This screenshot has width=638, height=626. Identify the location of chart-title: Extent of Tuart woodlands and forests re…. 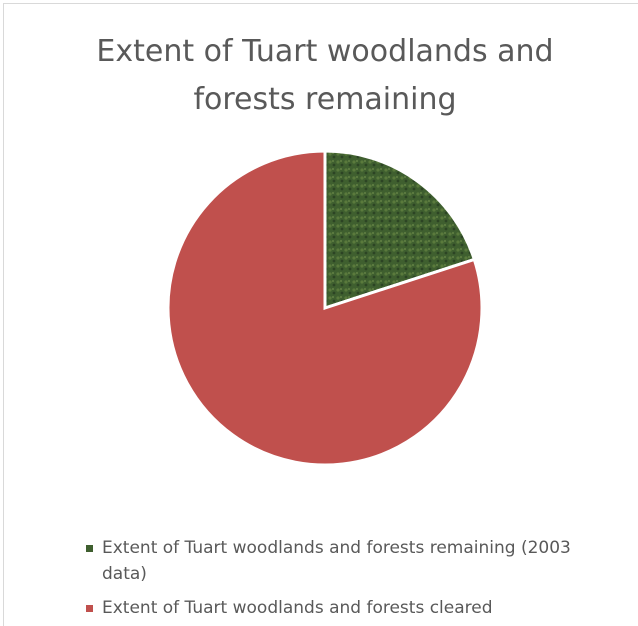
(325, 75).